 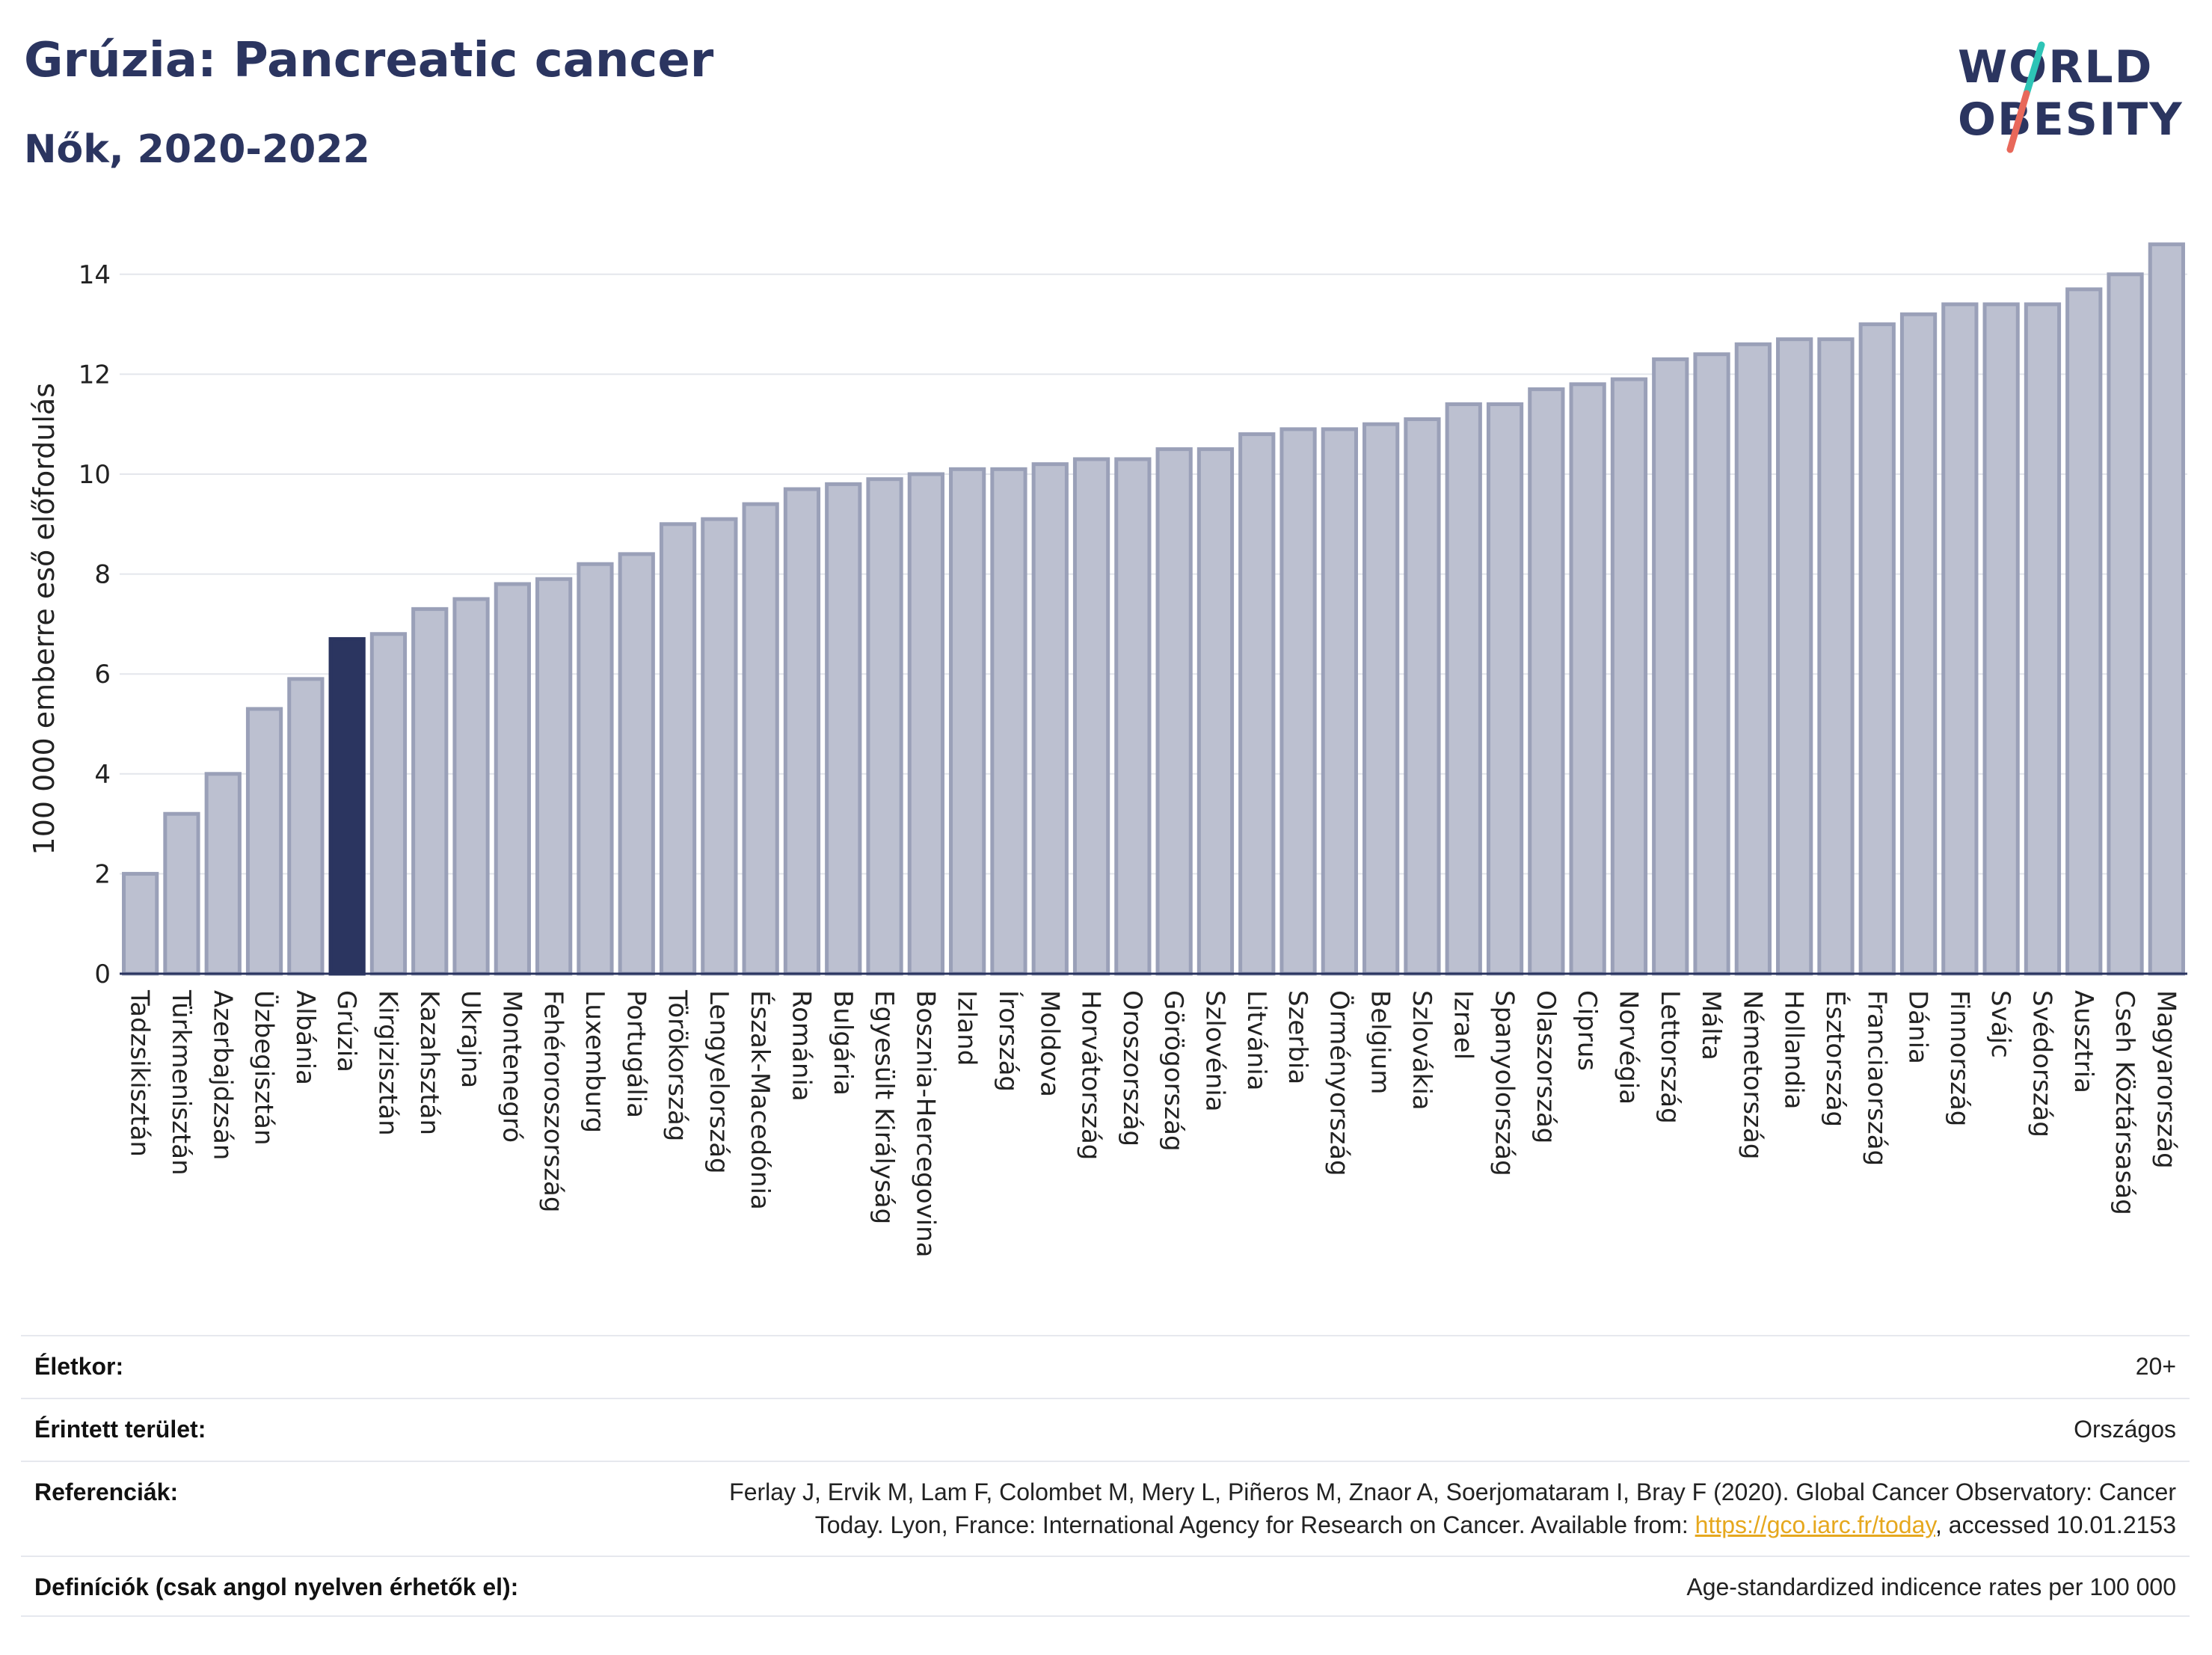 I want to click on x-tick-label: Portugália, so click(x=636, y=1054).